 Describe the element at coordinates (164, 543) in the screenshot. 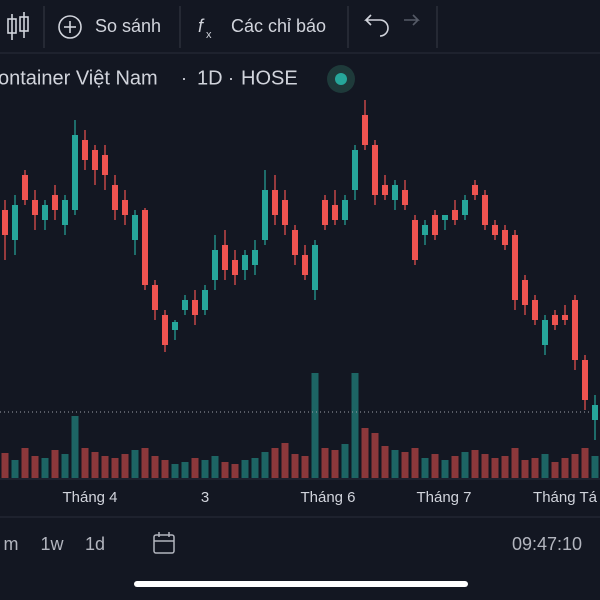

I see `date-range-icon` at that location.